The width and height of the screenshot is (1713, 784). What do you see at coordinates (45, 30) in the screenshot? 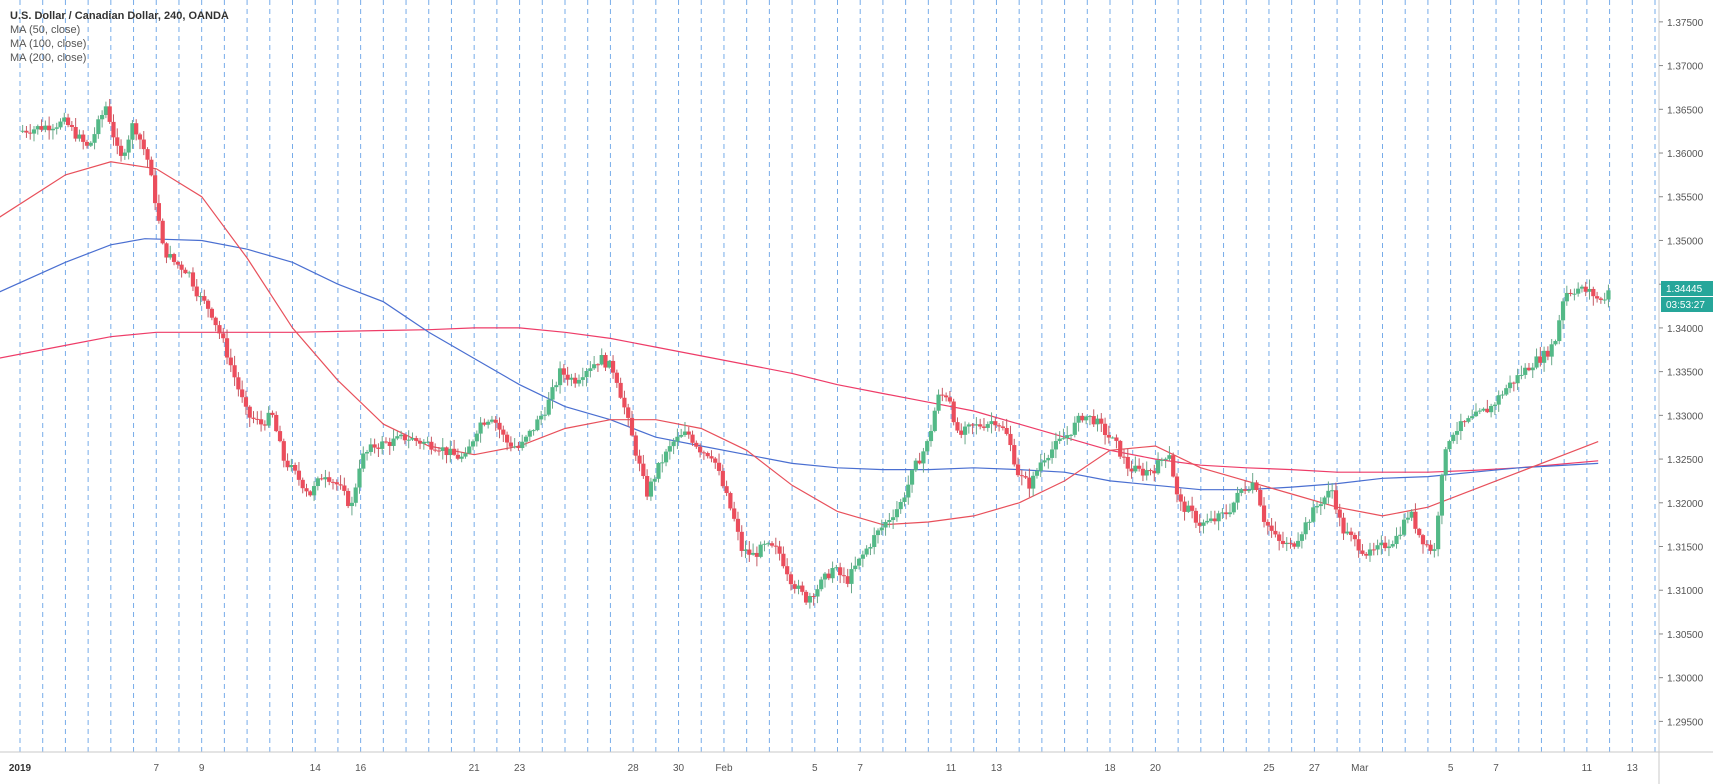
I see `ma50-legend: MA (50, close)` at bounding box center [45, 30].